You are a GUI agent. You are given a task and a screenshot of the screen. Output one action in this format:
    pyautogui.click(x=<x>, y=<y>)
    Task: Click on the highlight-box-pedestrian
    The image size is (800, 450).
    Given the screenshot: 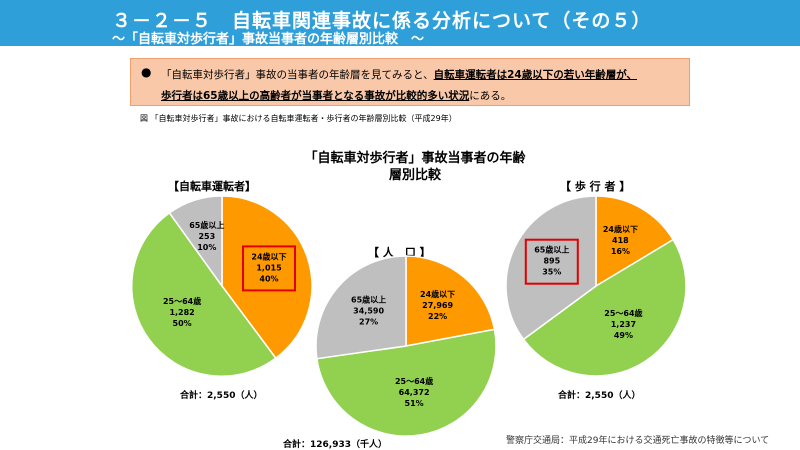 What is the action you would take?
    pyautogui.click(x=551, y=261)
    